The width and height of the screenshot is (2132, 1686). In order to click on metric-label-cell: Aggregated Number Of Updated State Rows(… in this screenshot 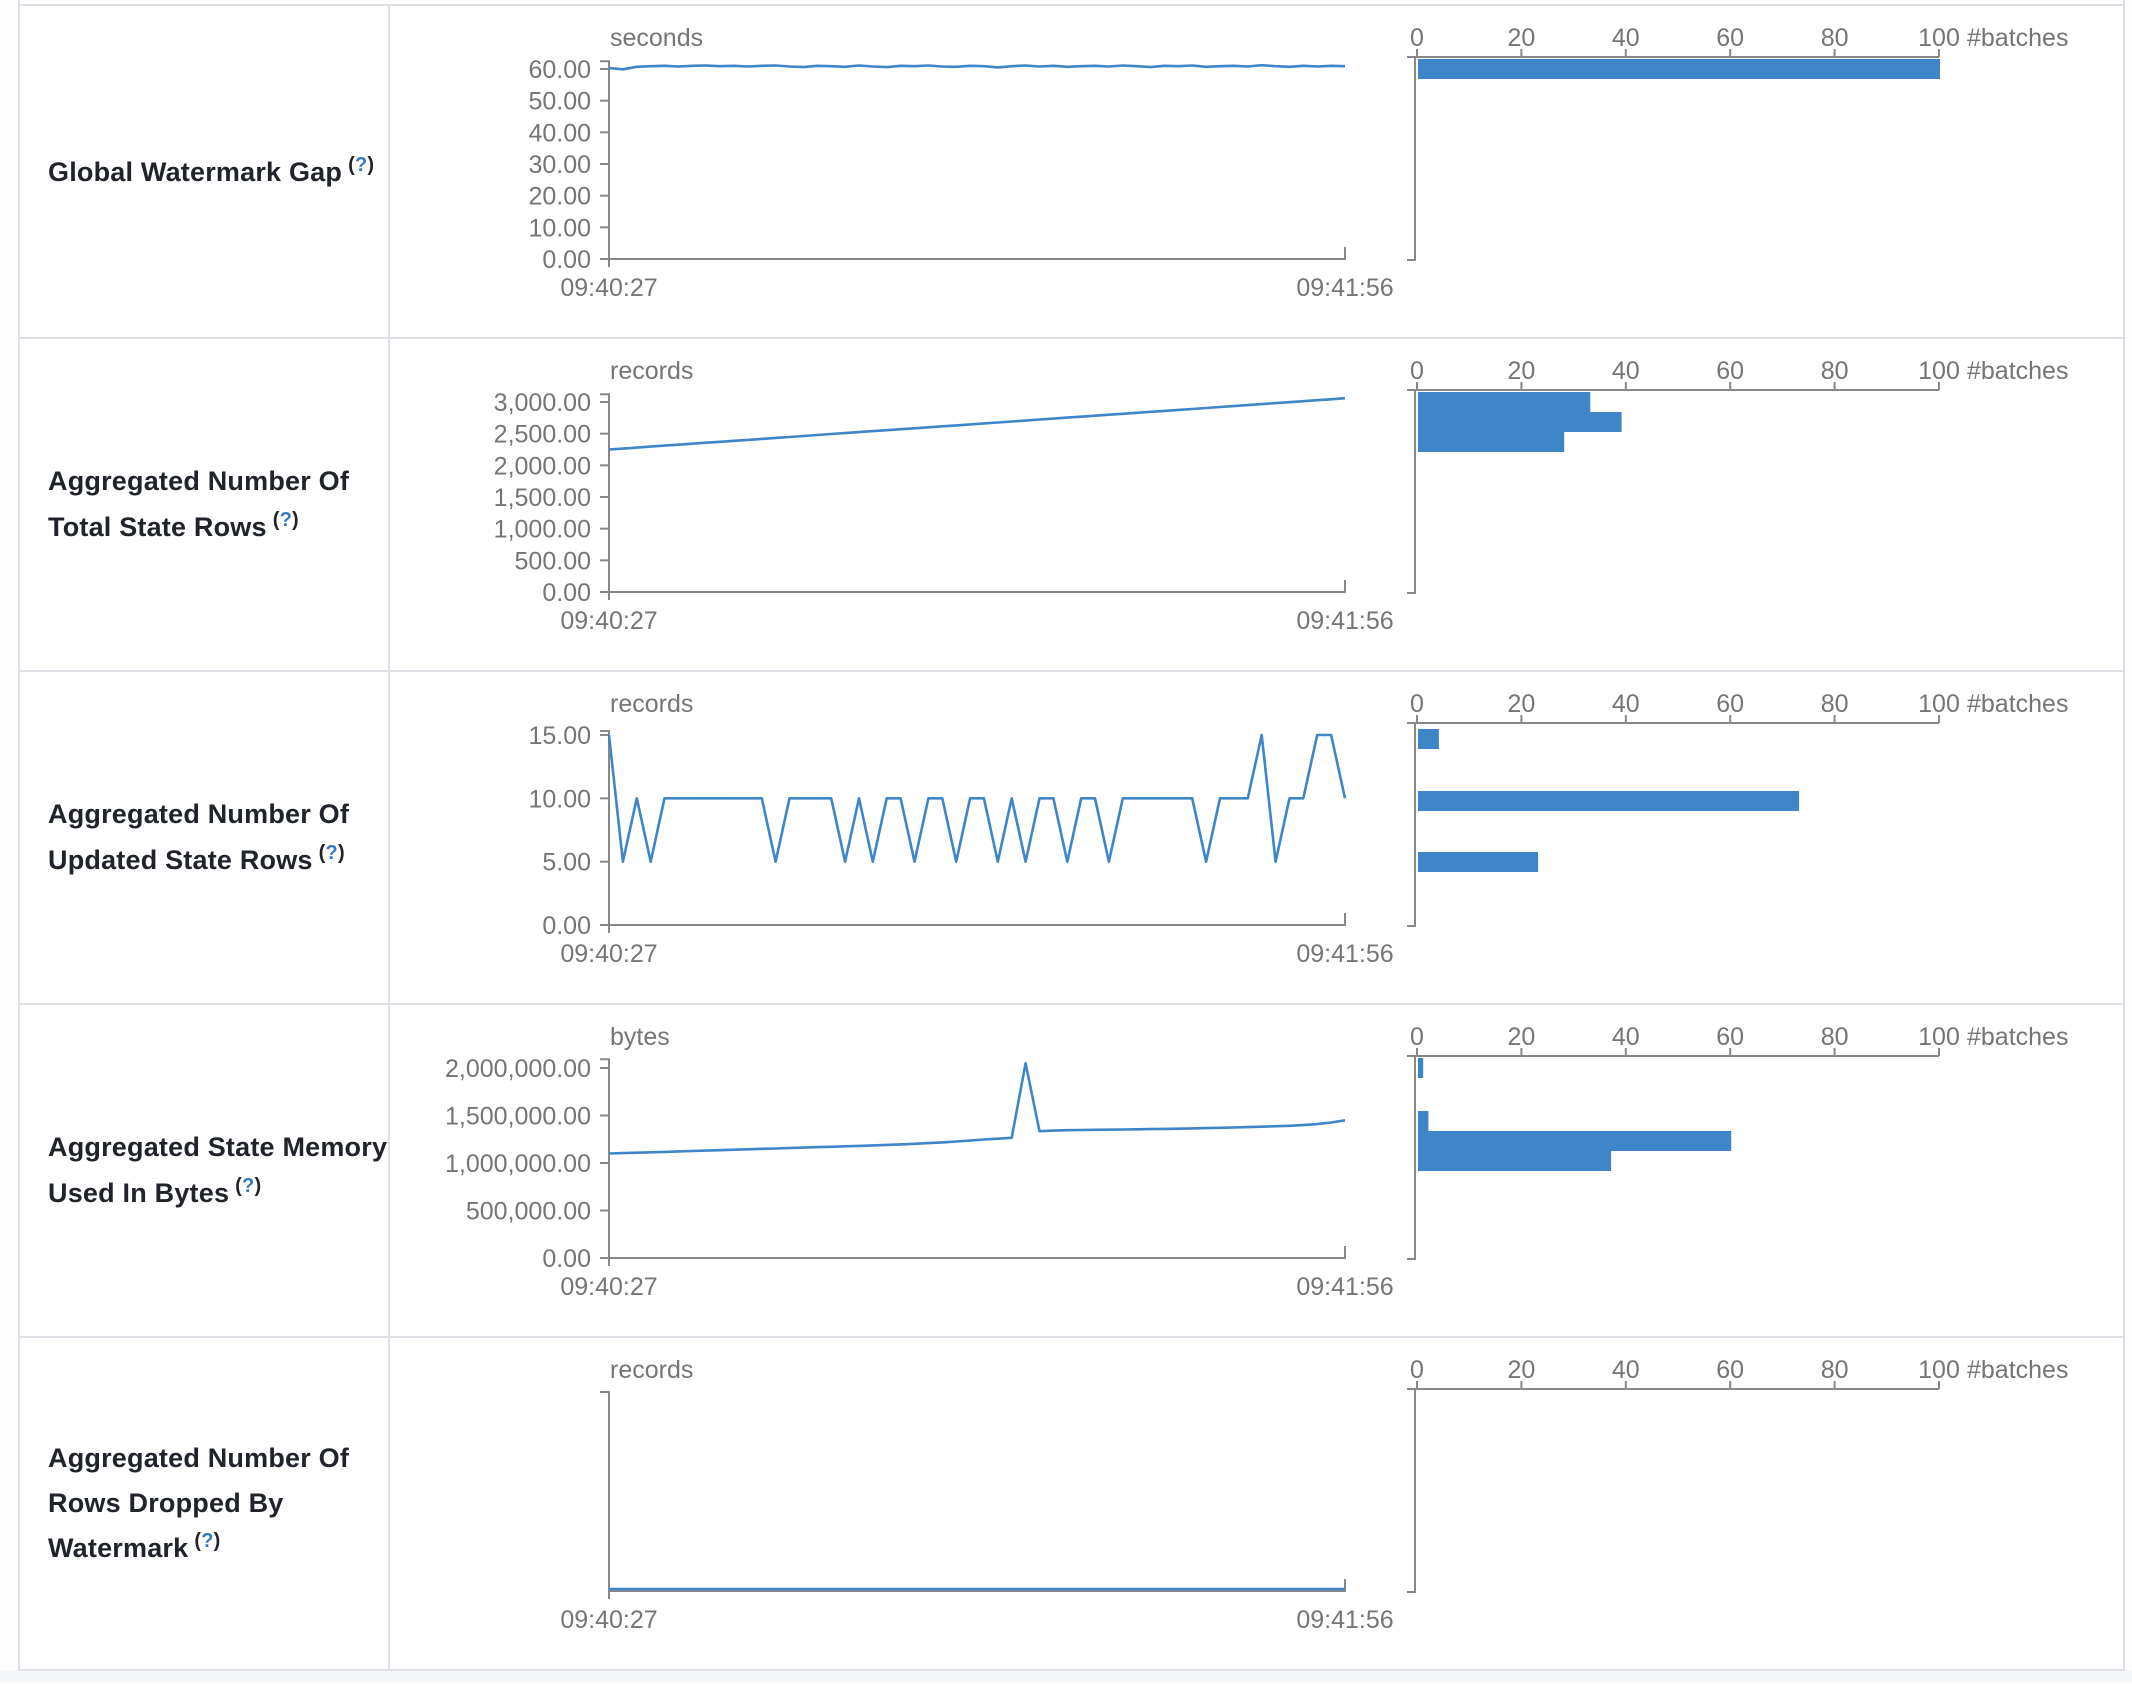, I will do `click(205, 837)`.